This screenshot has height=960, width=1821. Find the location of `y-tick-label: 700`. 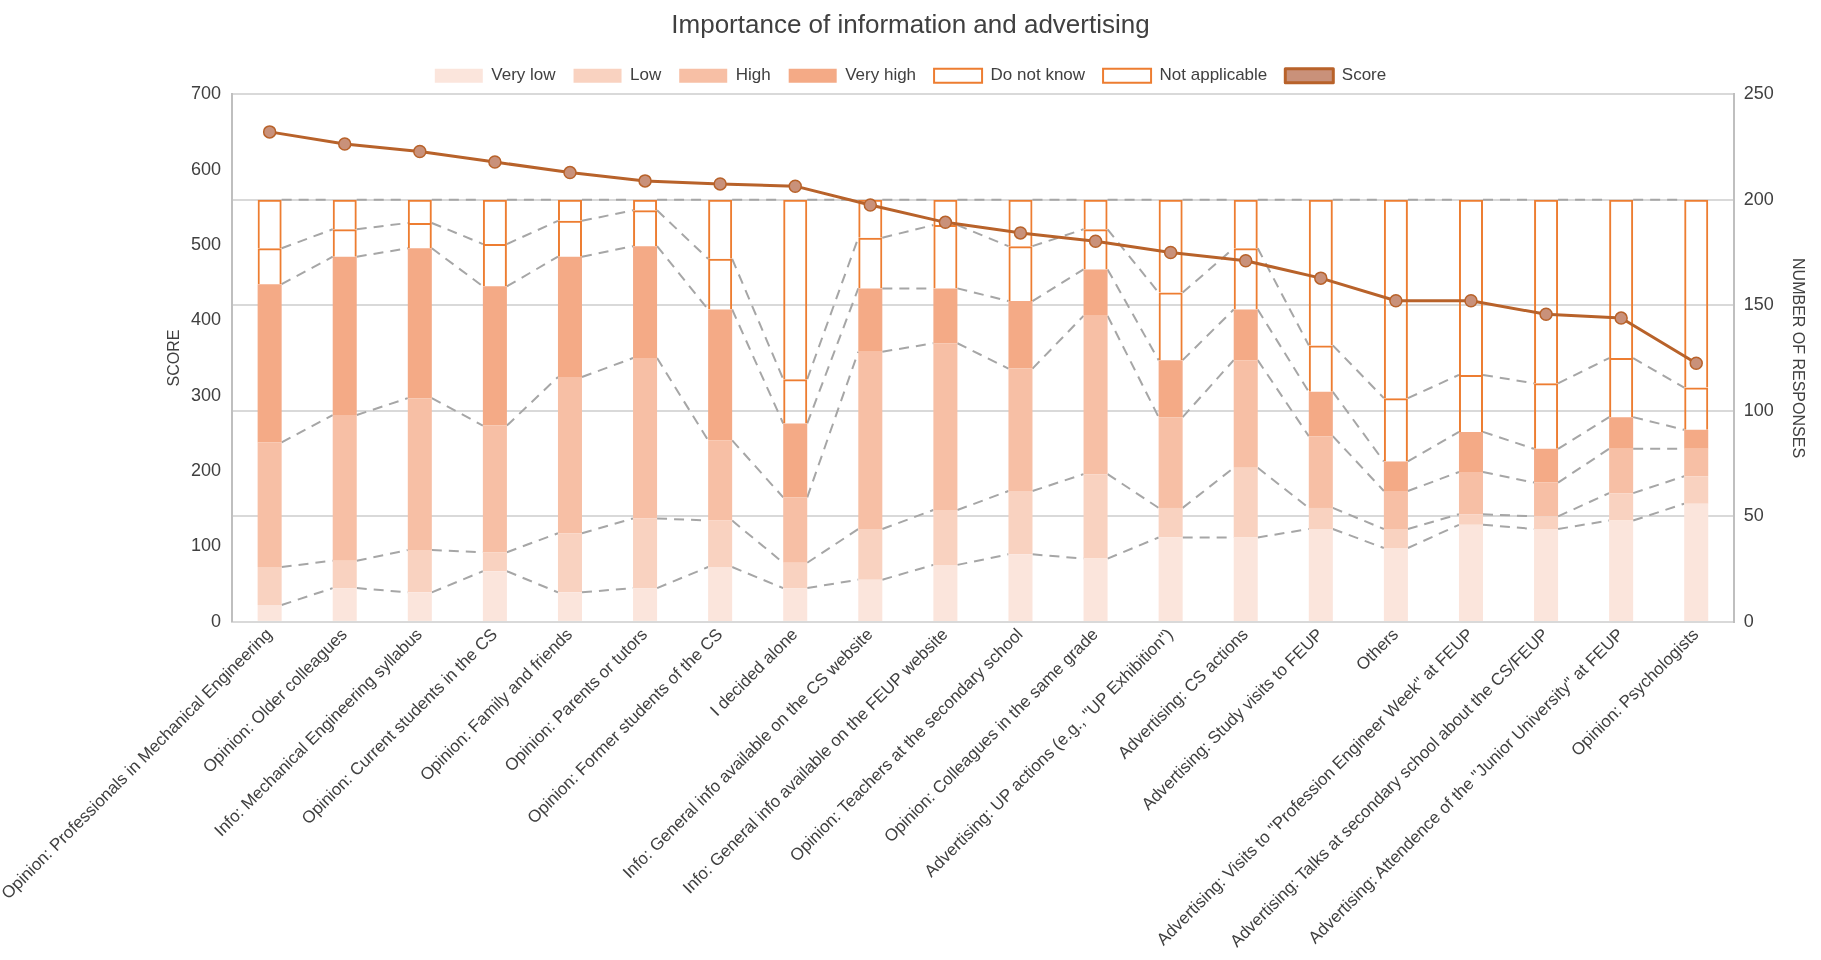

y-tick-label: 700 is located at coordinates (206, 93).